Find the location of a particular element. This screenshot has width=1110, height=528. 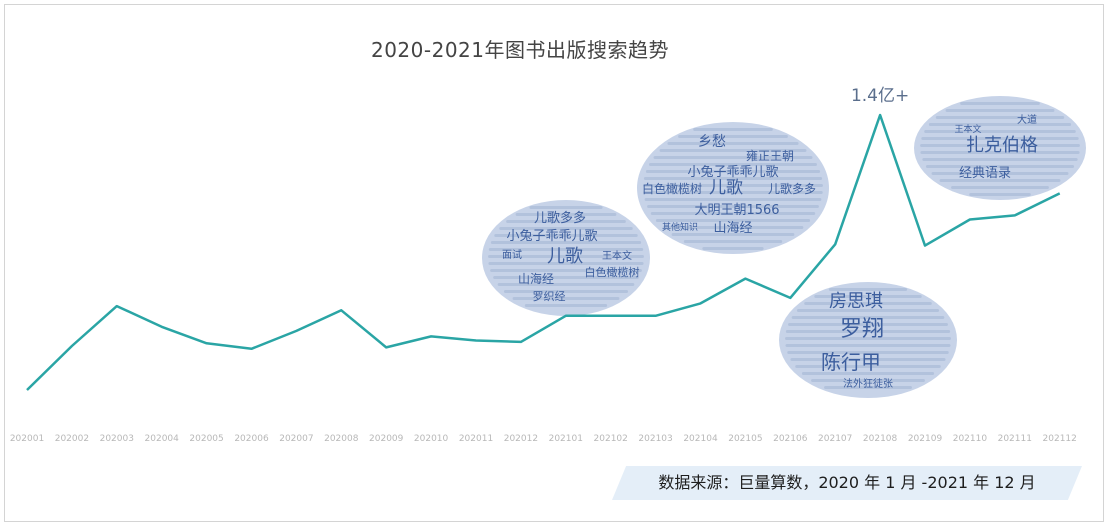

cloud-word: 雍正王朝 is located at coordinates (770, 155).